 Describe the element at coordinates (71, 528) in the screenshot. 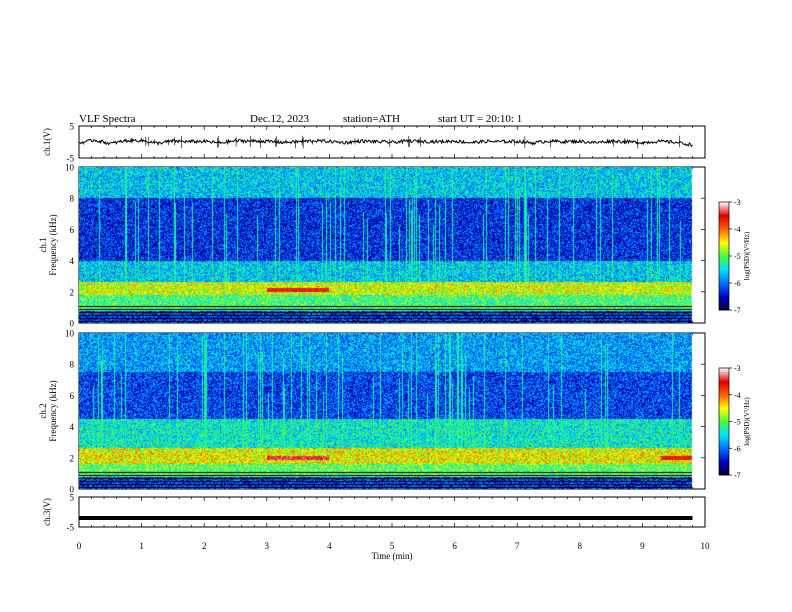

I see `y-tick-label: -5` at that location.